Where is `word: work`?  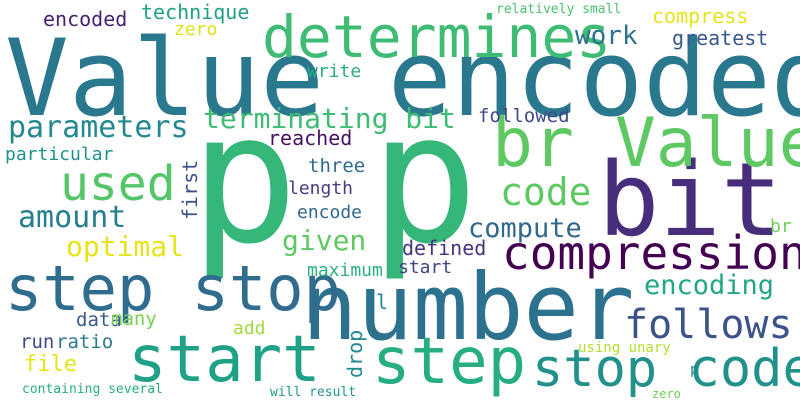
word: work is located at coordinates (606, 36).